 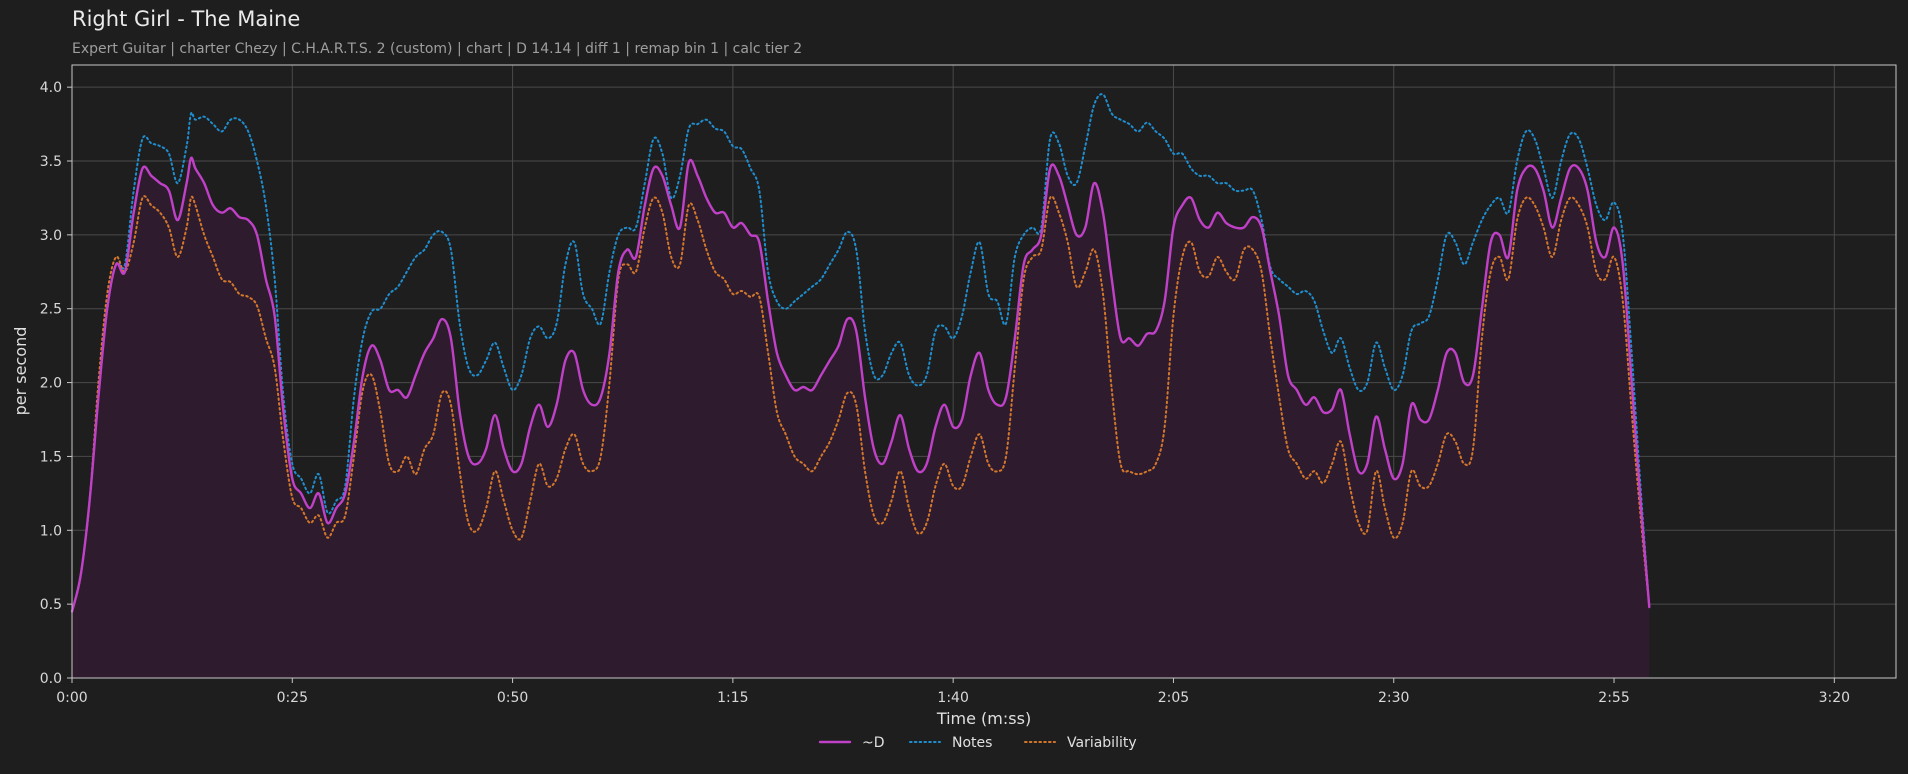 I want to click on legend-label-d: ~D, so click(x=873, y=743).